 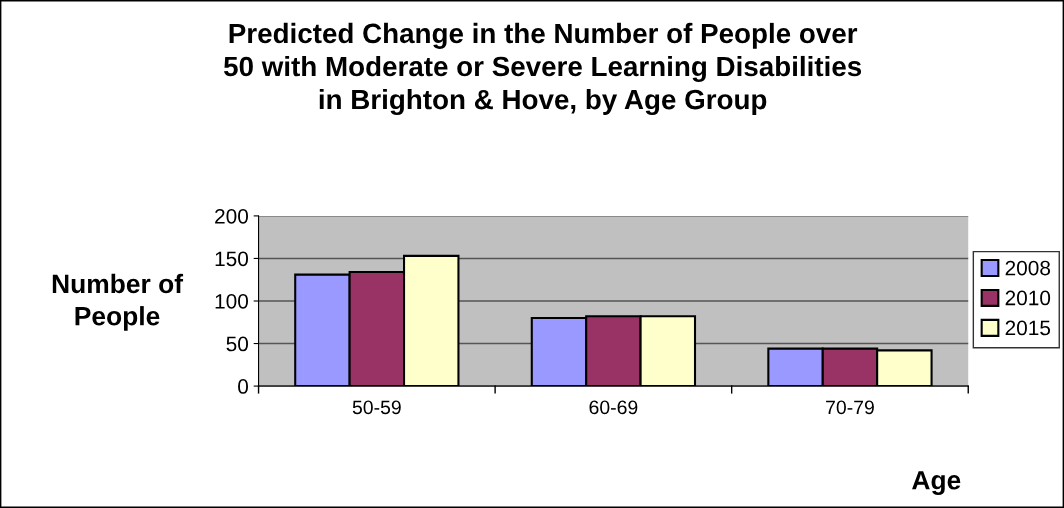 What do you see at coordinates (118, 302) in the screenshot?
I see `y-axis-title: Number of People` at bounding box center [118, 302].